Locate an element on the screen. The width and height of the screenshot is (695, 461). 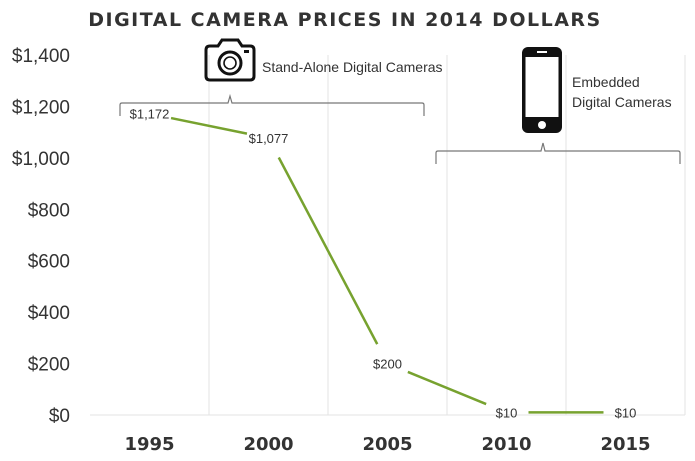
x-tick-label: 2010 is located at coordinates (506, 444).